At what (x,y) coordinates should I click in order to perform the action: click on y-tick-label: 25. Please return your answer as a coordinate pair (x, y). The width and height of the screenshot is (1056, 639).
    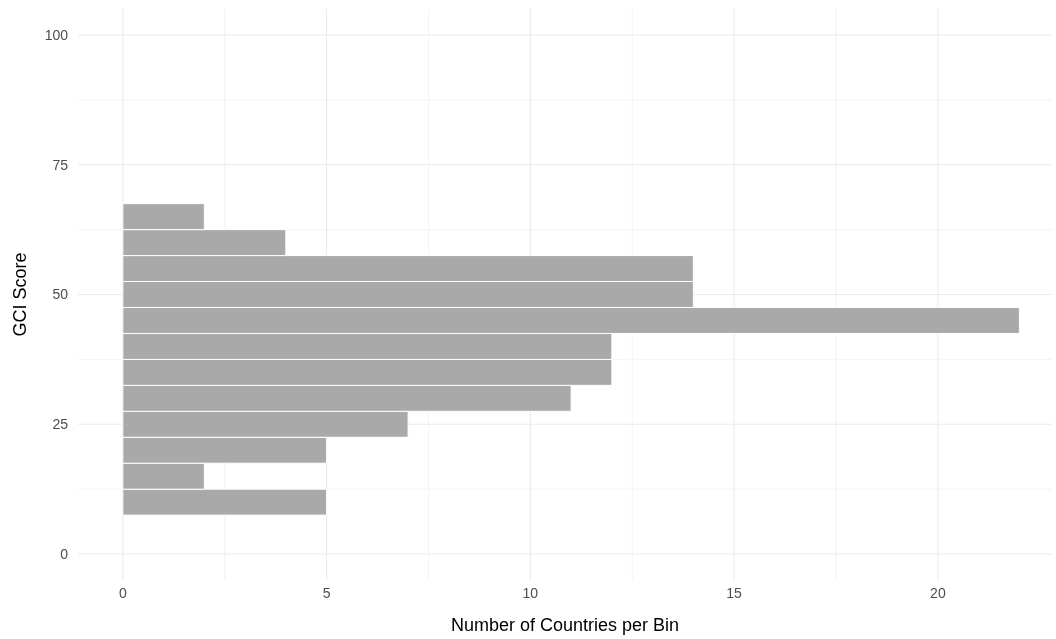
    Looking at the image, I should click on (60, 424).